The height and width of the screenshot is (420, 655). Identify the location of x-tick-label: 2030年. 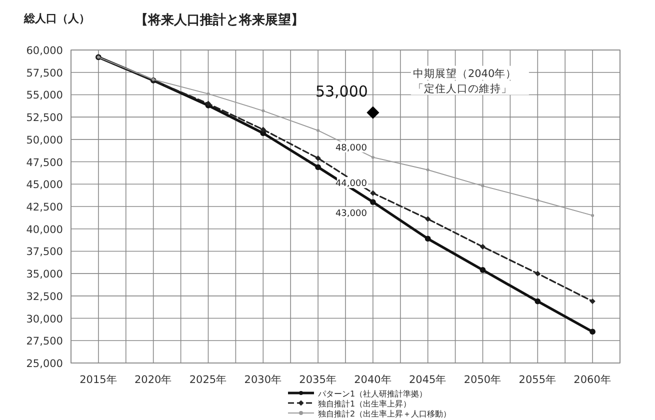
(263, 380).